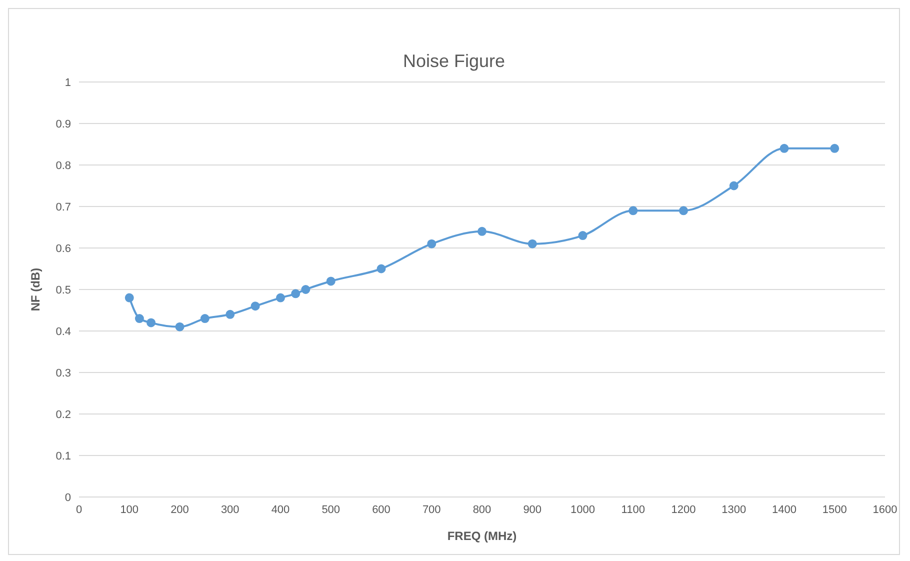 This screenshot has height=561, width=910. What do you see at coordinates (482, 536) in the screenshot?
I see `x-axis-title: FREQ (MHz)` at bounding box center [482, 536].